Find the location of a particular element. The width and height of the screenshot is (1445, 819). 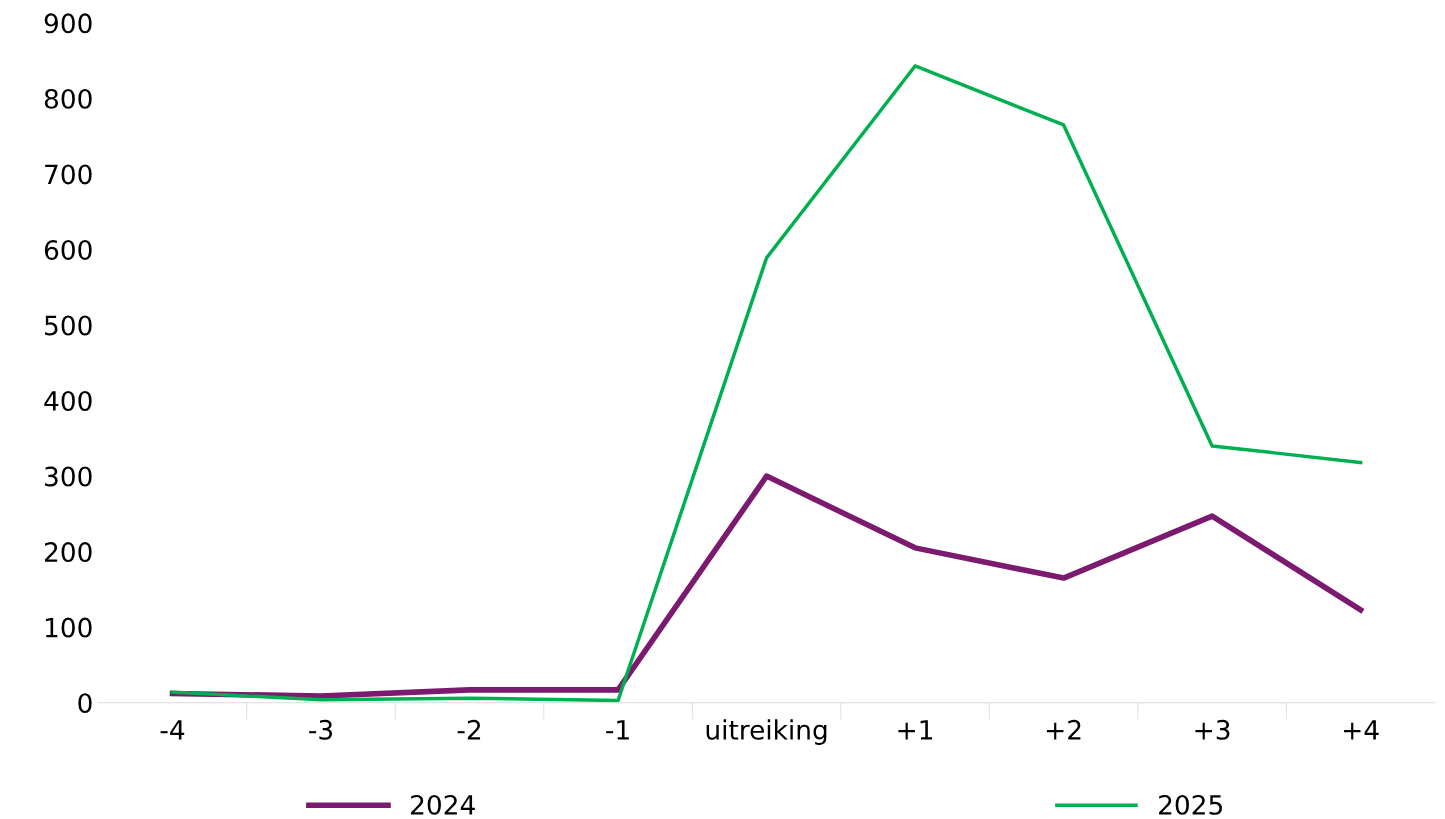

x-tick-label: +2 is located at coordinates (1063, 729).